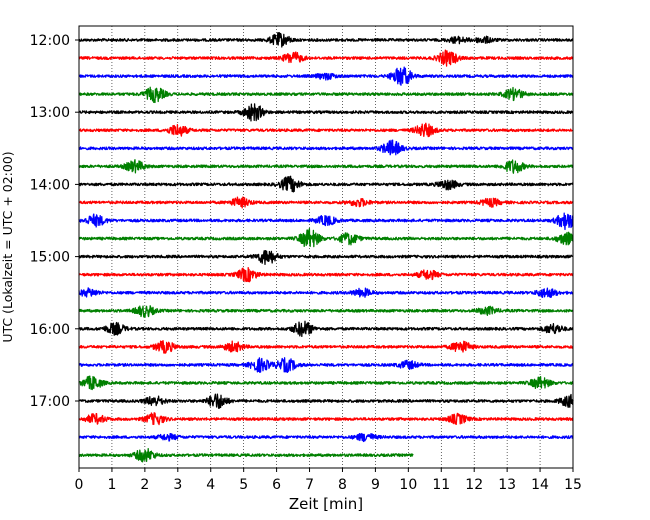 Image resolution: width=650 pixels, height=520 pixels. What do you see at coordinates (408, 485) in the screenshot?
I see `x-tick-label: 10` at bounding box center [408, 485].